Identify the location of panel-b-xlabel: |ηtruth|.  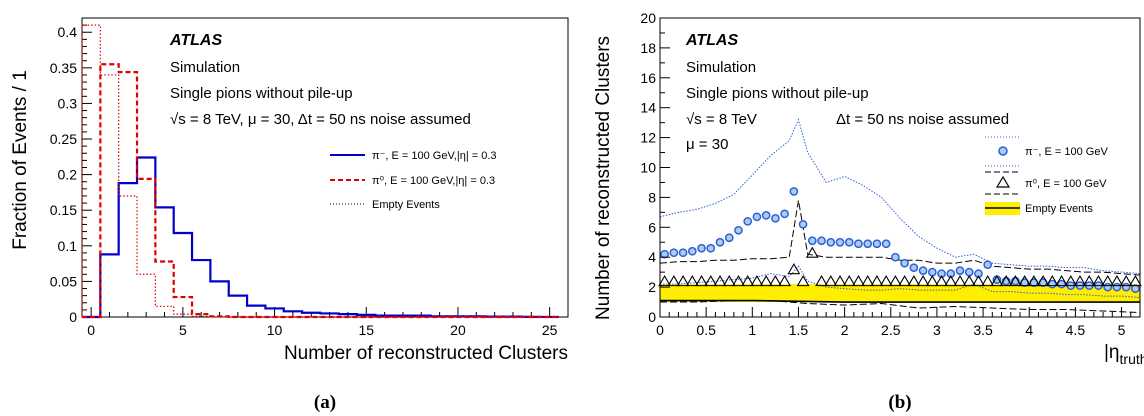
(1124, 354).